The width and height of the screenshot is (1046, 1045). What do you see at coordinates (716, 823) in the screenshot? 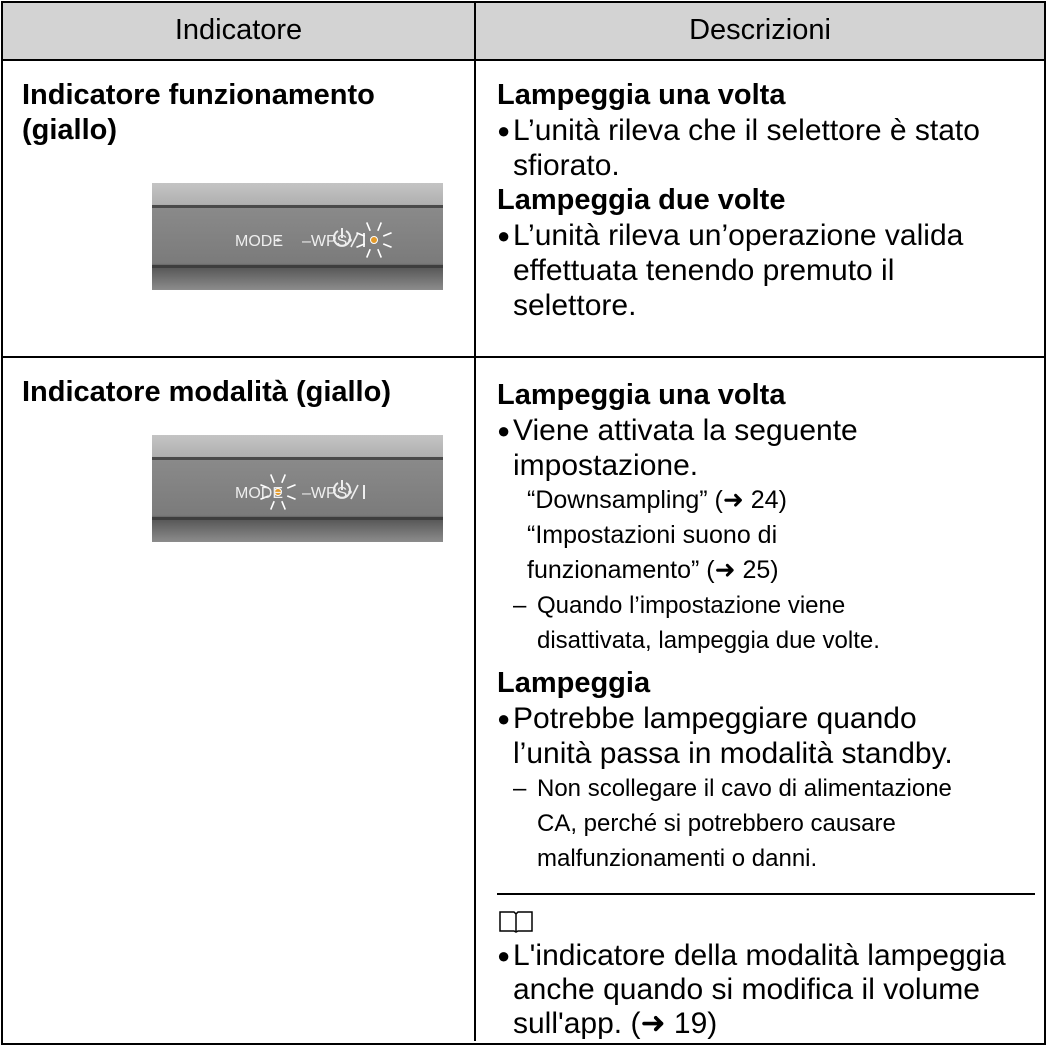
I see `dash-line: CA, perché si potrebbero causare` at bounding box center [716, 823].